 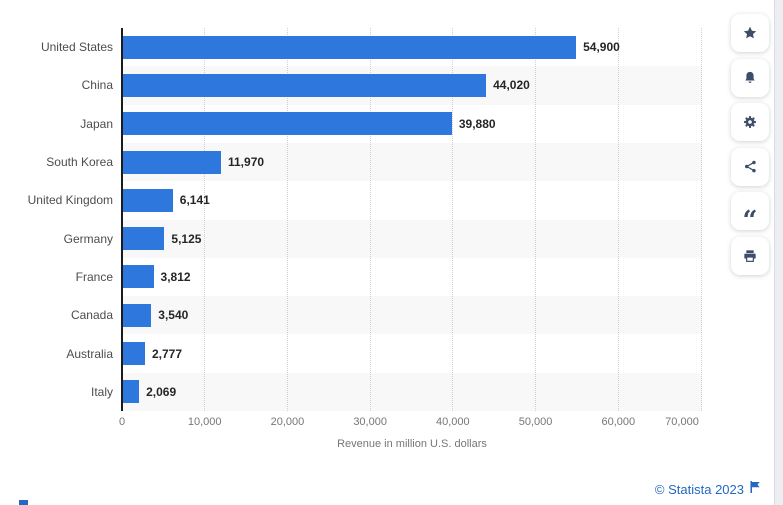 What do you see at coordinates (750, 213) in the screenshot?
I see `cite-button: “` at bounding box center [750, 213].